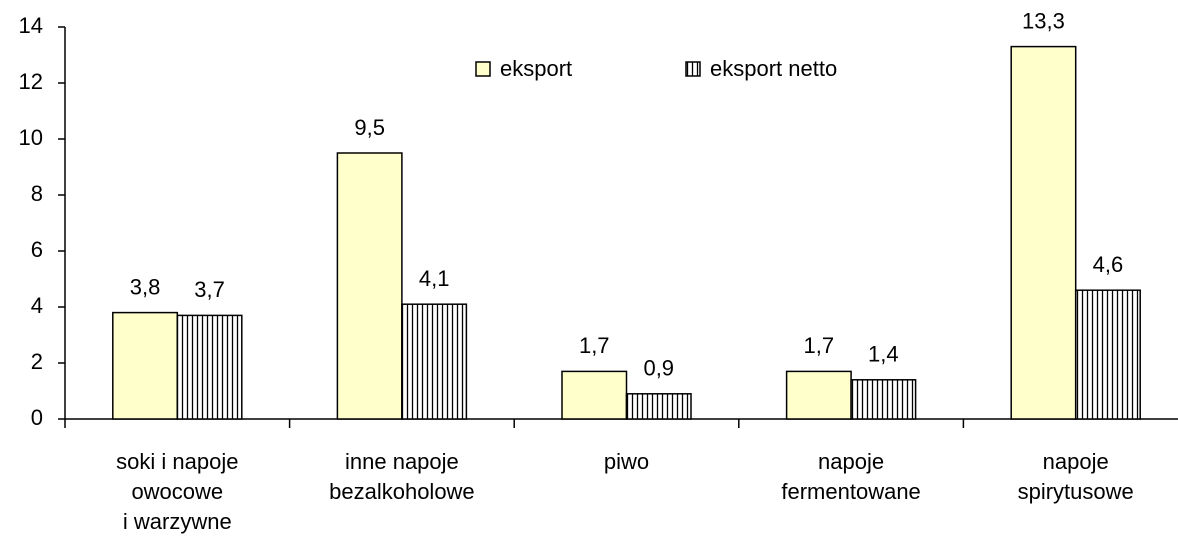  Describe the element at coordinates (177, 461) in the screenshot. I see `x-tick-label-line: soki i napoje` at that location.